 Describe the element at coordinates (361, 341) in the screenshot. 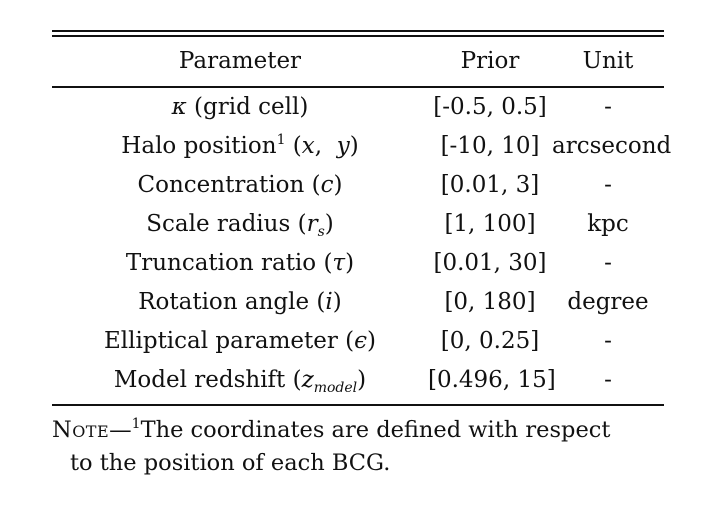

I see `parameter-symbol: ϵ` at that location.